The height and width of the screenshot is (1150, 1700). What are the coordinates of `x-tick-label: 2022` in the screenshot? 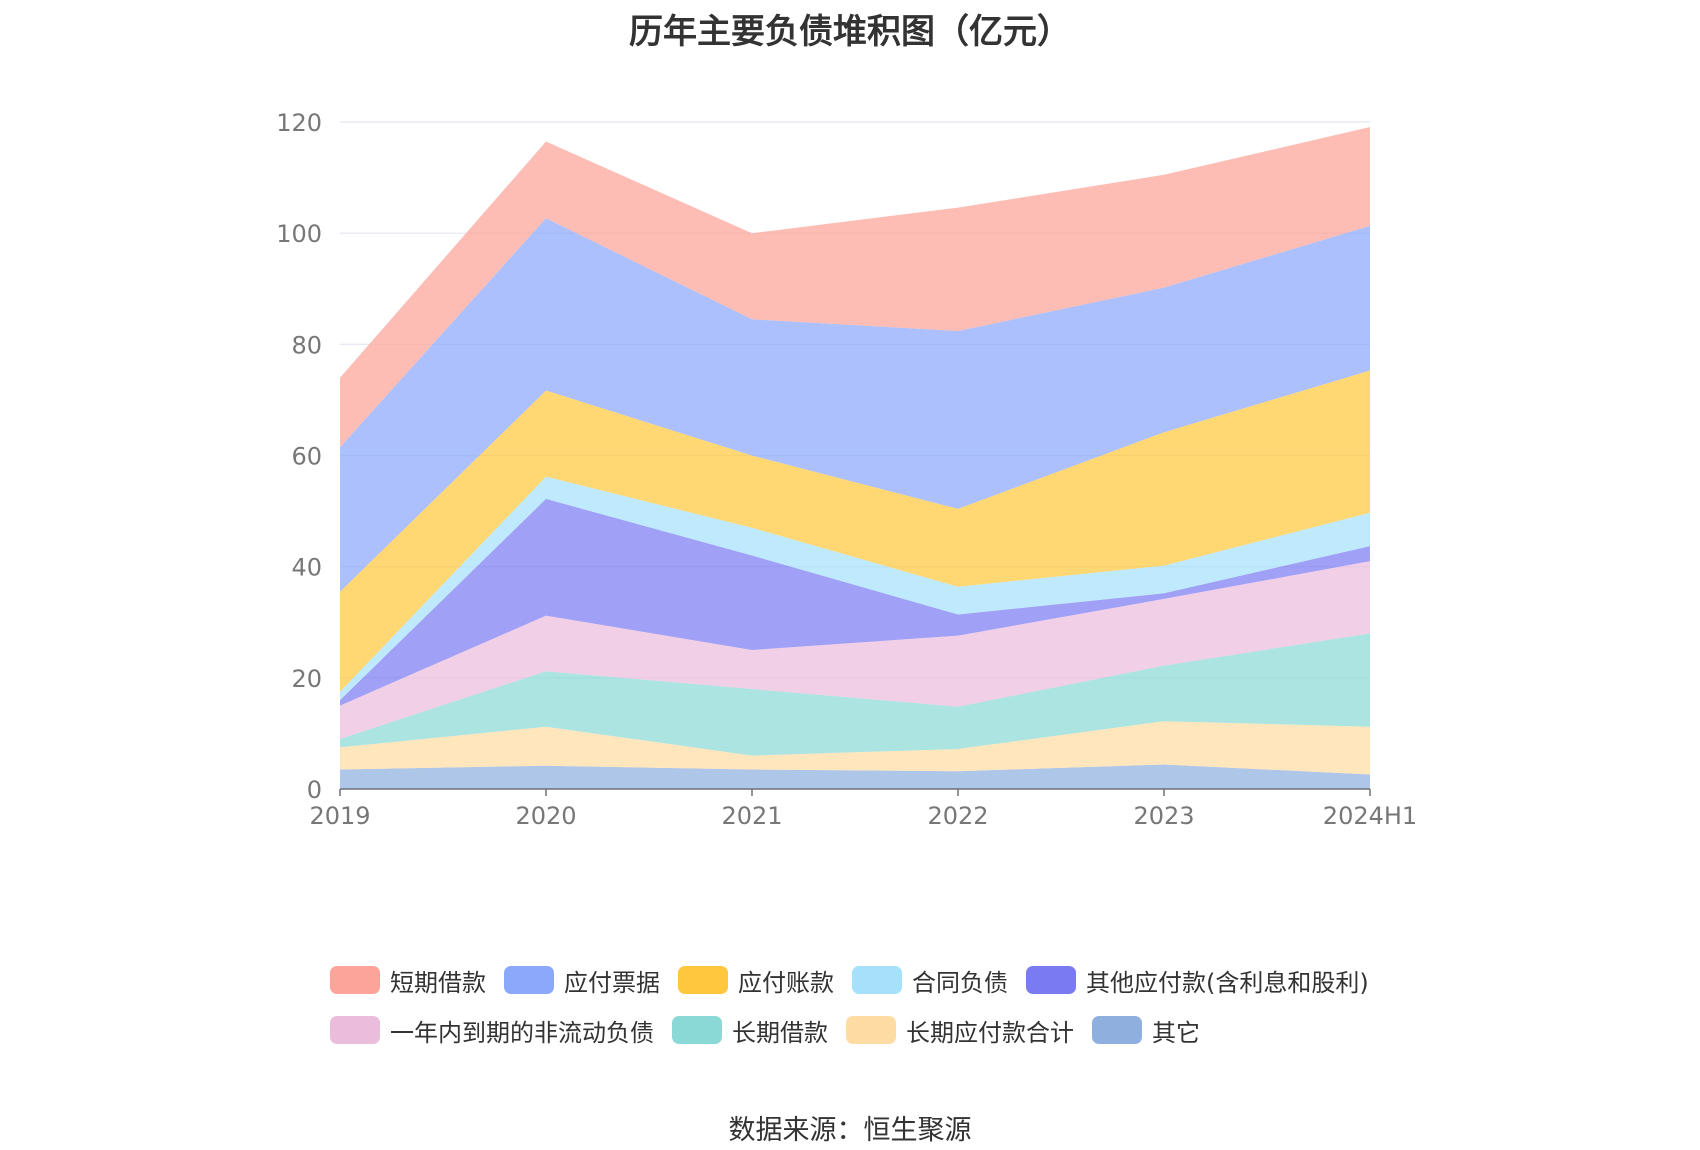 It's located at (957, 816).